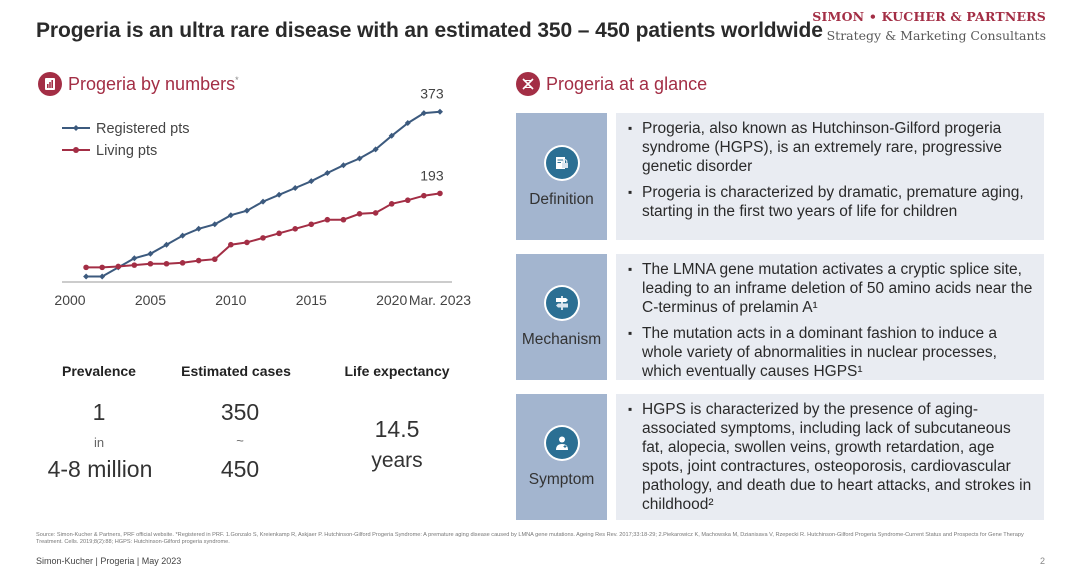  I want to click on prevalence-mid: in, so click(99, 442).